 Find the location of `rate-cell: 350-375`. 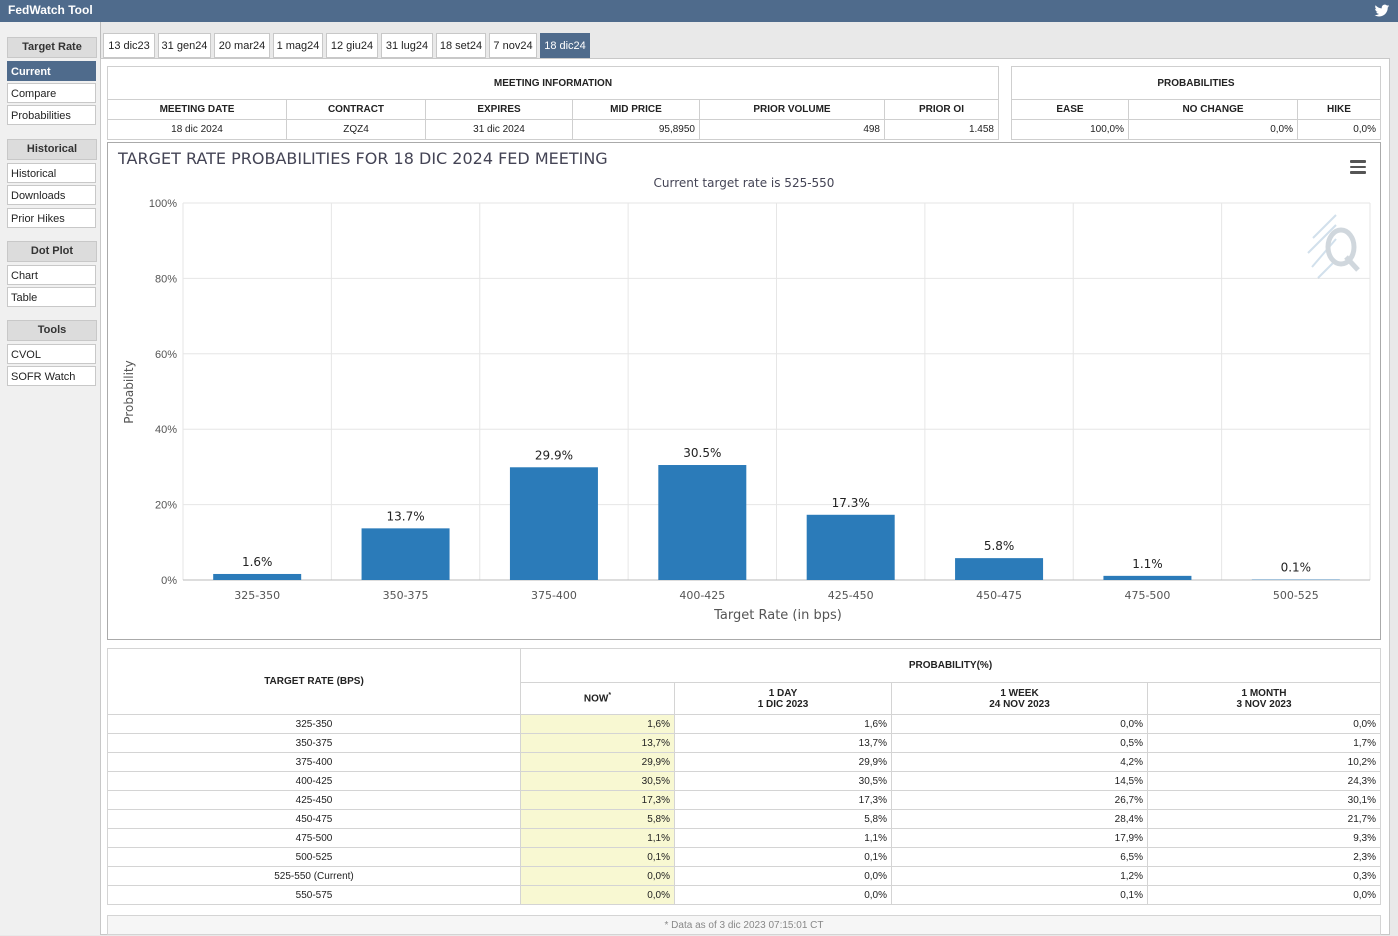

rate-cell: 350-375 is located at coordinates (314, 743).